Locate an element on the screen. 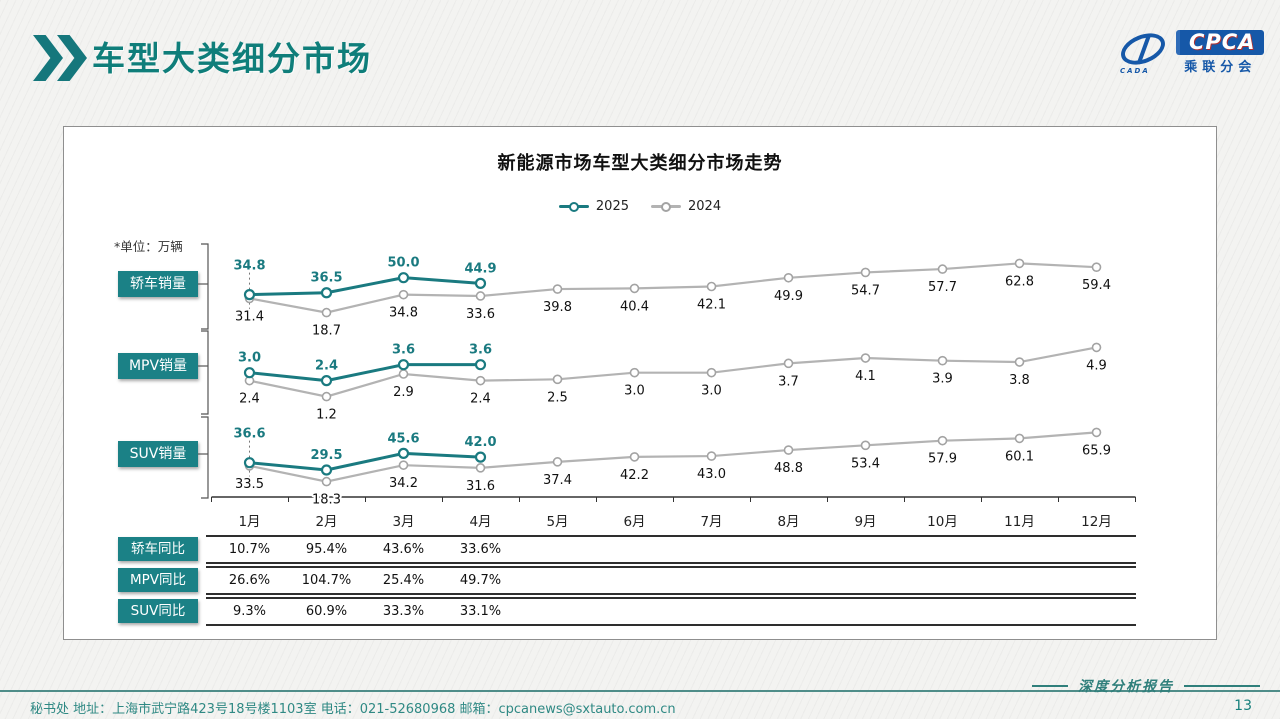  svg-text: 53.4 is located at coordinates (865, 463).